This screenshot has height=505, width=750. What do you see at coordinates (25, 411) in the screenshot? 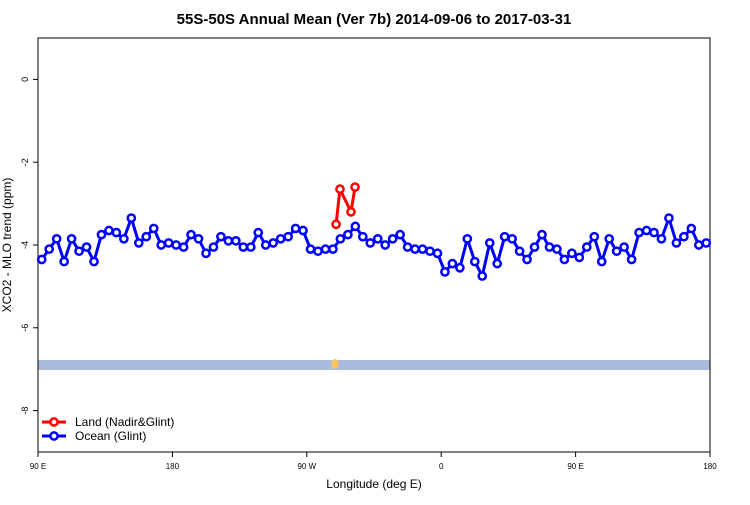
I see `y-tick-label: -8` at bounding box center [25, 411].